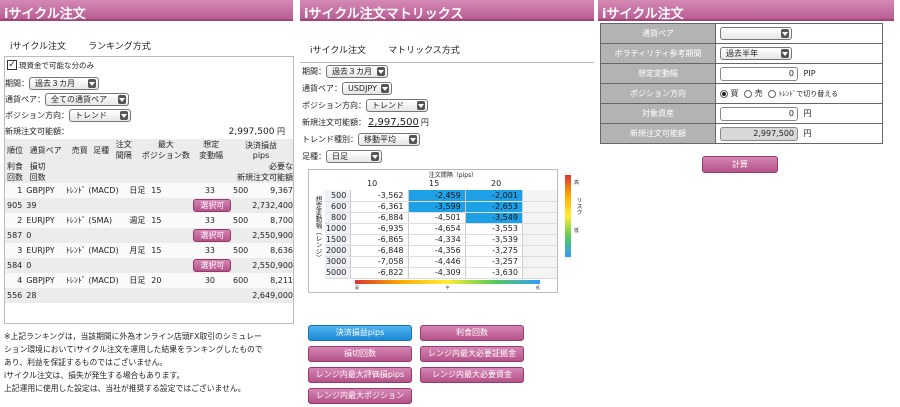  I want to click on checkbox: ✓, so click(12, 65).